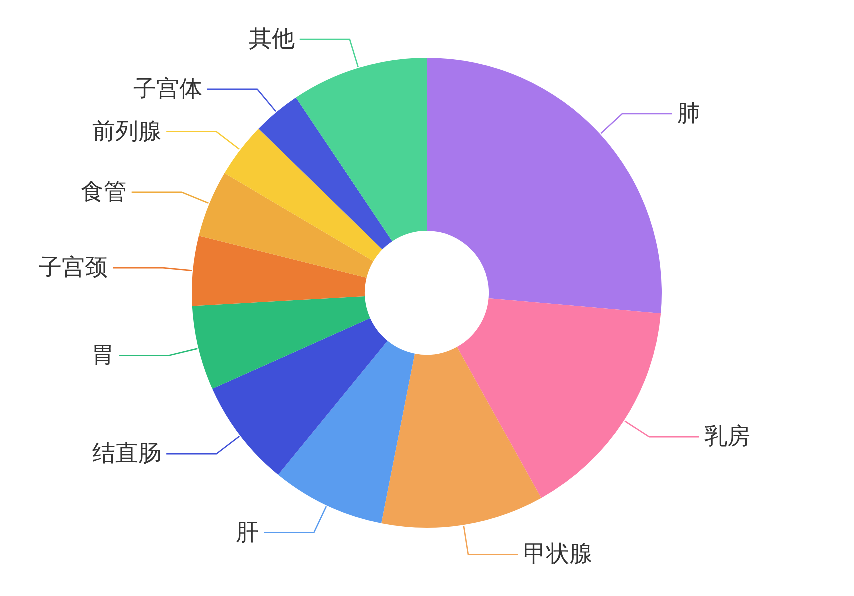 Image resolution: width=854 pixels, height=596 pixels. I want to click on slice-label: 前列腺, so click(127, 131).